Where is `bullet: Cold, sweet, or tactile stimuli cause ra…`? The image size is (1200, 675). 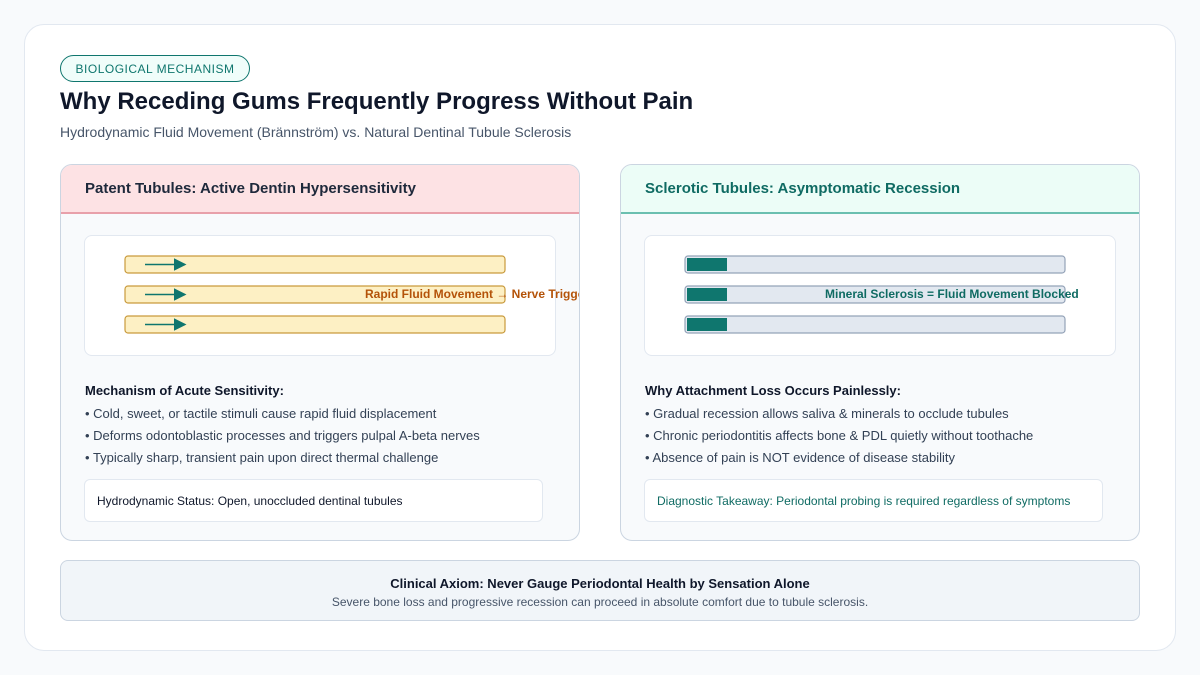 bullet: Cold, sweet, or tactile stimuli cause ra… is located at coordinates (282, 414).